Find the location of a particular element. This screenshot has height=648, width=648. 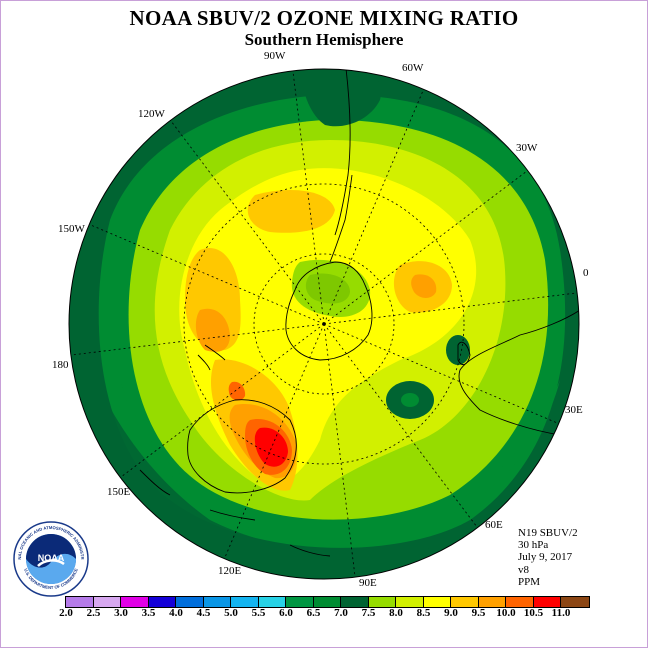

colorbar-tick-label: 5.0 is located at coordinates (231, 613).